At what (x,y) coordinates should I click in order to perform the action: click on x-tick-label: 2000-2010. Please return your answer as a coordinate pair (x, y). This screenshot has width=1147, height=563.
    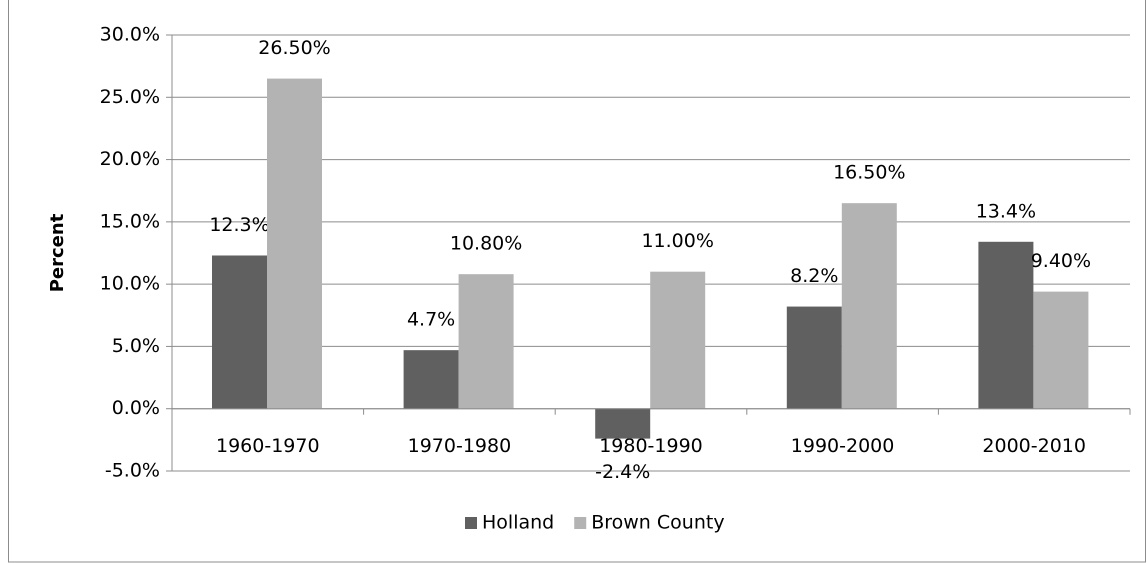
    Looking at the image, I should click on (1034, 446).